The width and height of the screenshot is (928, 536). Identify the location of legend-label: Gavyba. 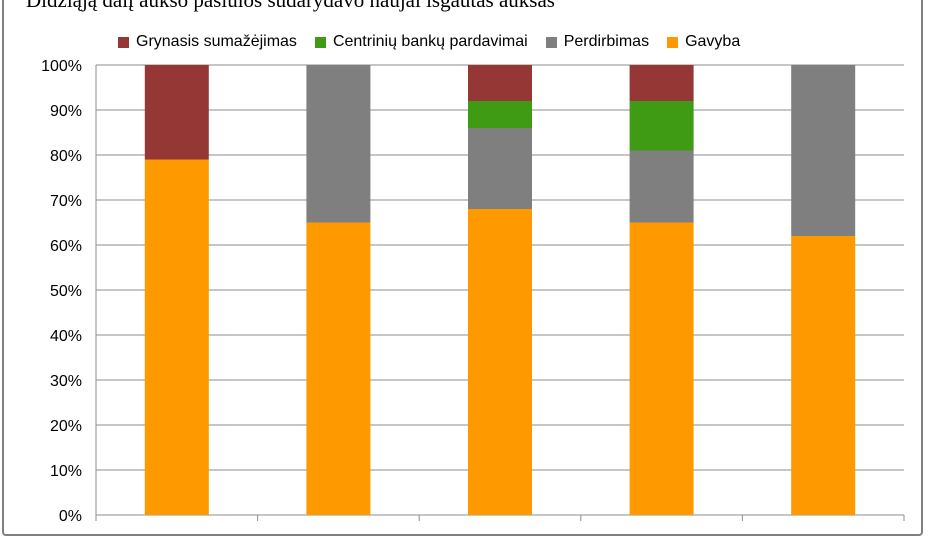
(713, 41).